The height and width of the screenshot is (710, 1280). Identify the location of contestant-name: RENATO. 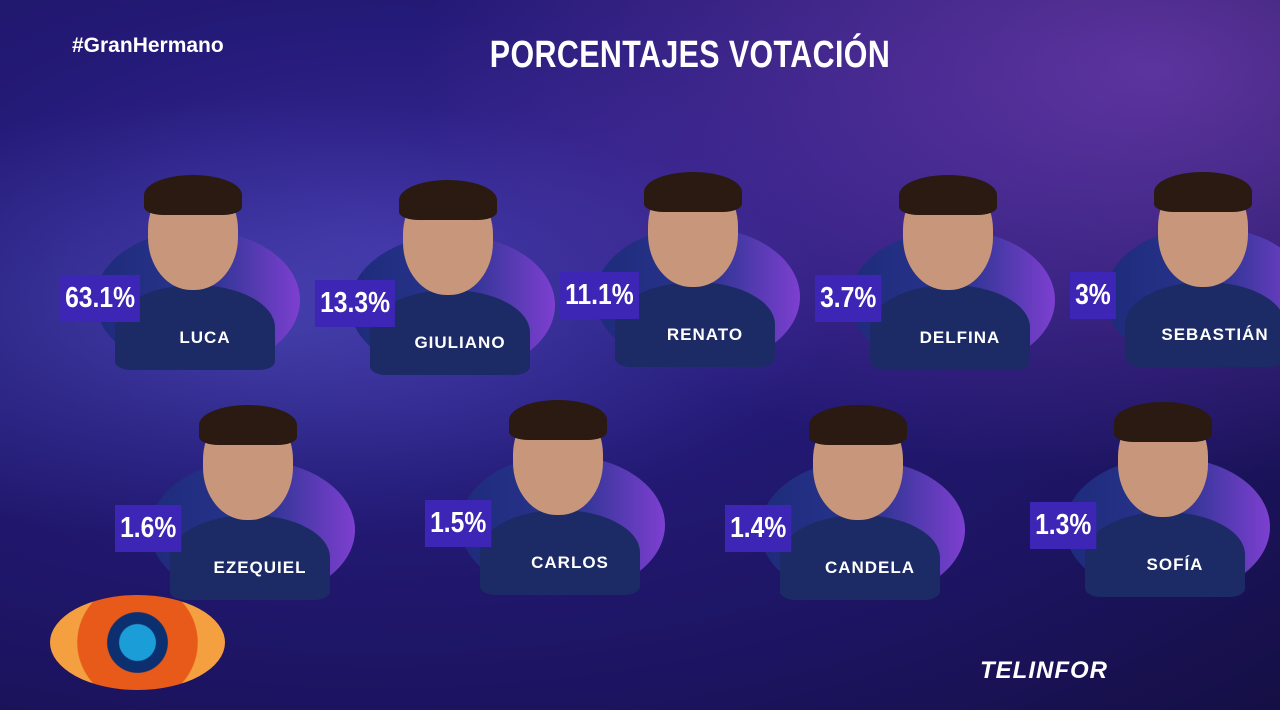
(705, 334).